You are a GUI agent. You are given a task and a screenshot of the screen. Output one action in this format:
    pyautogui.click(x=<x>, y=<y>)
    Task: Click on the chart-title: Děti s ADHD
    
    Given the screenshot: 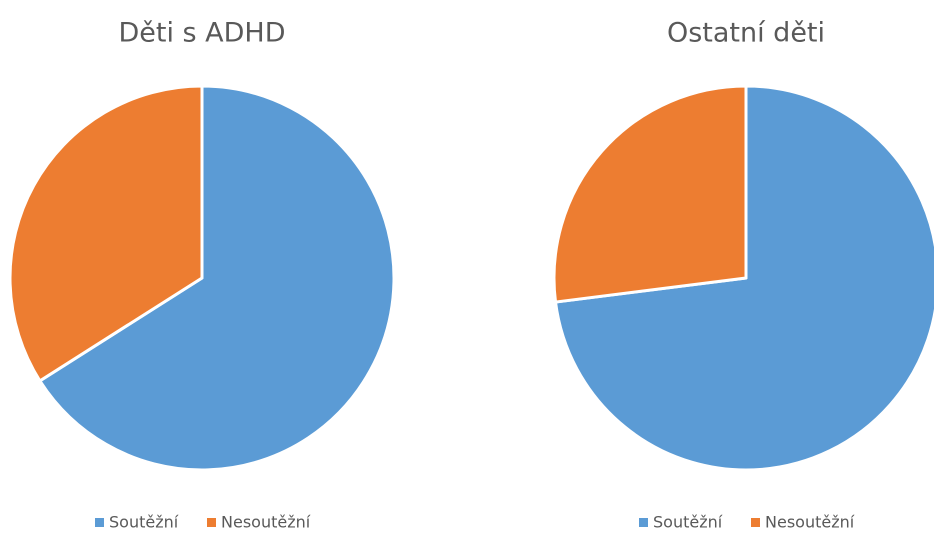 What is the action you would take?
    pyautogui.click(x=201, y=33)
    